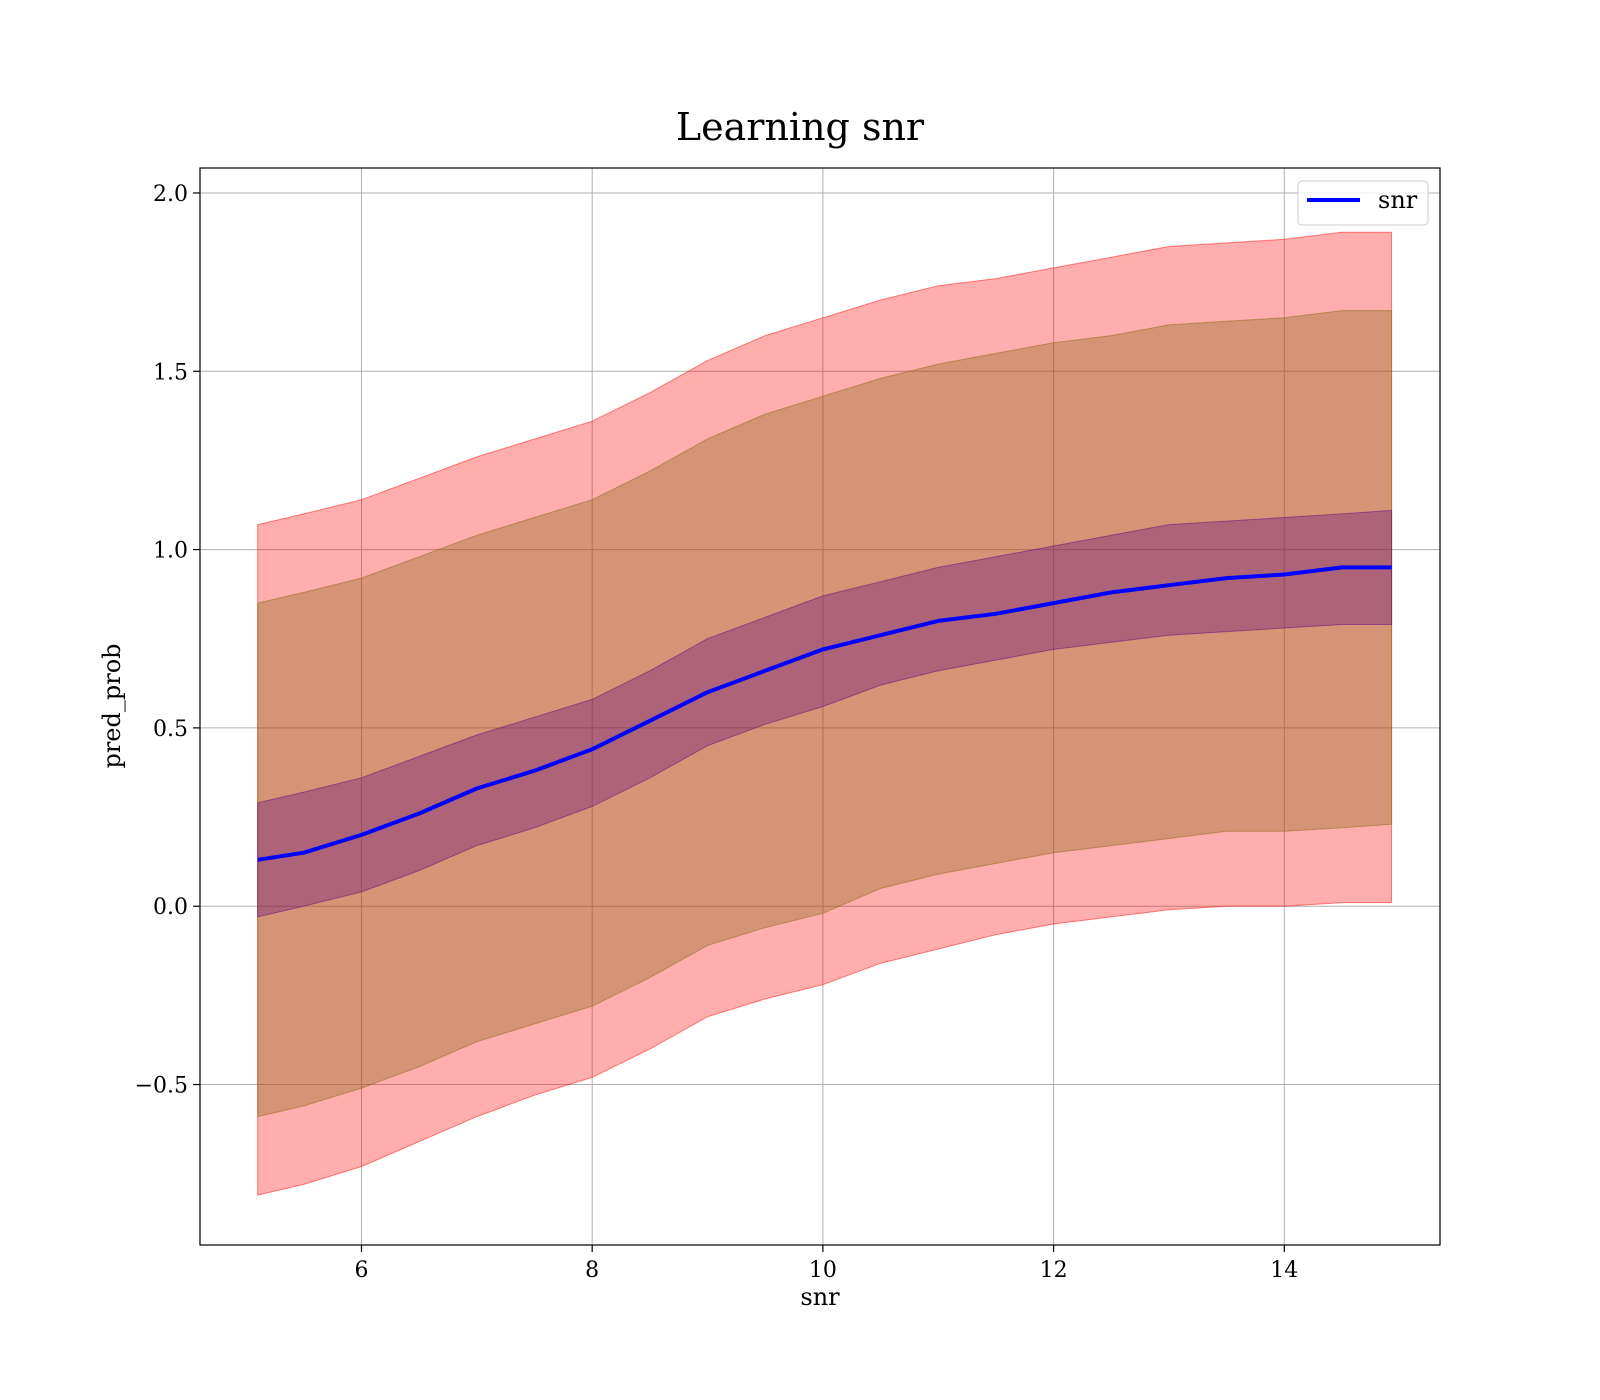  What do you see at coordinates (170, 729) in the screenshot?
I see `y-tick-label: 0.5` at bounding box center [170, 729].